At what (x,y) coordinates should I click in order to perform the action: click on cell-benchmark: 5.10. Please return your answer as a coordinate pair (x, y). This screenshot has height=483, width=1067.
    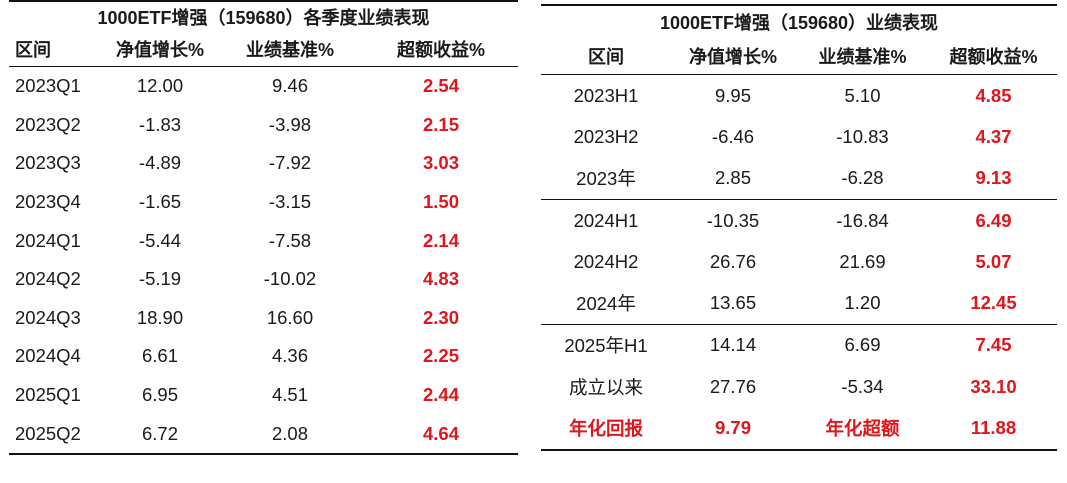
    Looking at the image, I should click on (862, 95).